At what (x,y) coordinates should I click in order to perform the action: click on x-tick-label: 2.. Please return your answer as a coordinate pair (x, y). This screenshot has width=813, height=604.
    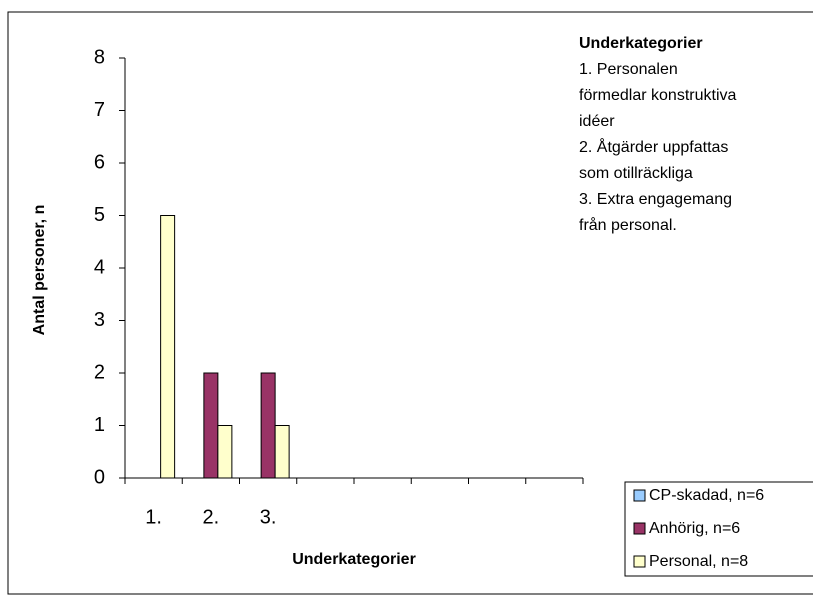
    Looking at the image, I should click on (211, 517).